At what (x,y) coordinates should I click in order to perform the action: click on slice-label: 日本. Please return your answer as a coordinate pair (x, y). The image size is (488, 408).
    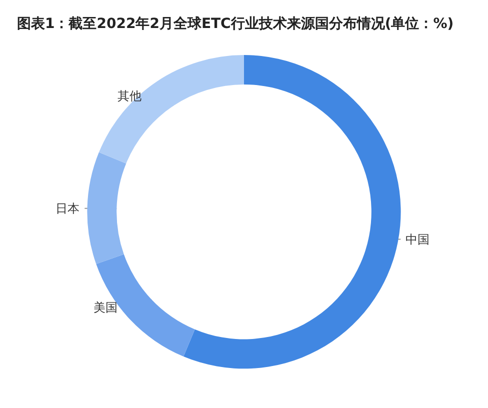
    Looking at the image, I should click on (68, 208).